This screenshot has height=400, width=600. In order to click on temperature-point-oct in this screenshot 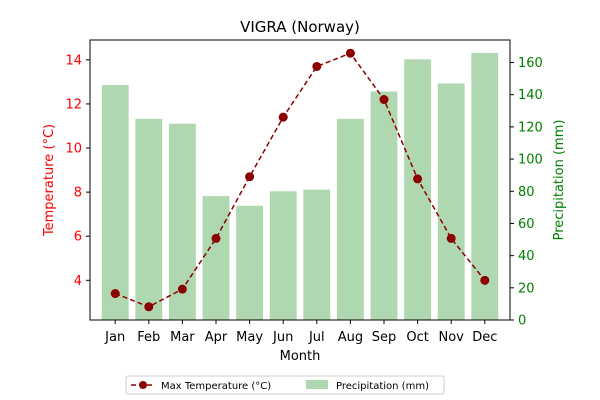, I will do `click(418, 179)`.